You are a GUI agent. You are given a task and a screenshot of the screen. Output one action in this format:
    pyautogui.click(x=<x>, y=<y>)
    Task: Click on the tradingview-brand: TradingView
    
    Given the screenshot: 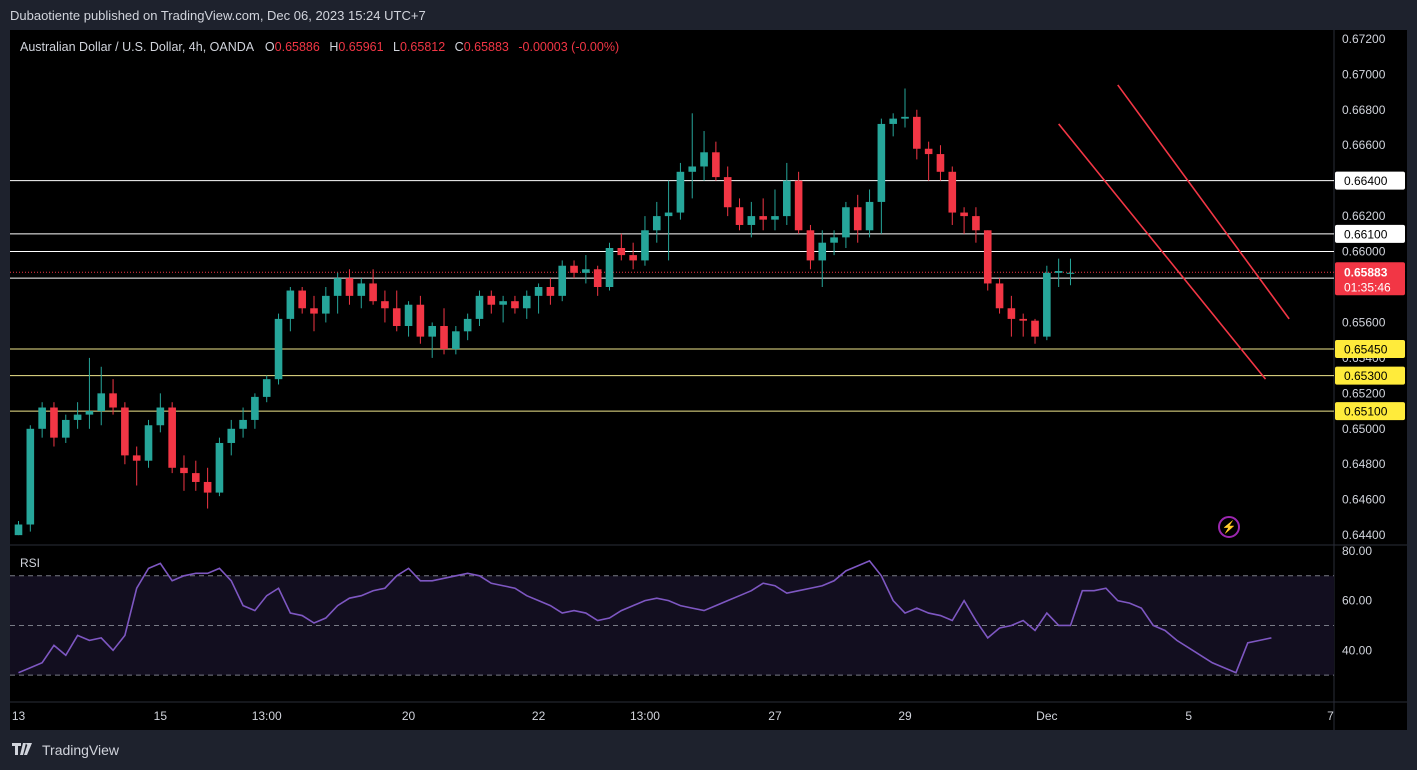 What is the action you would take?
    pyautogui.click(x=65, y=750)
    